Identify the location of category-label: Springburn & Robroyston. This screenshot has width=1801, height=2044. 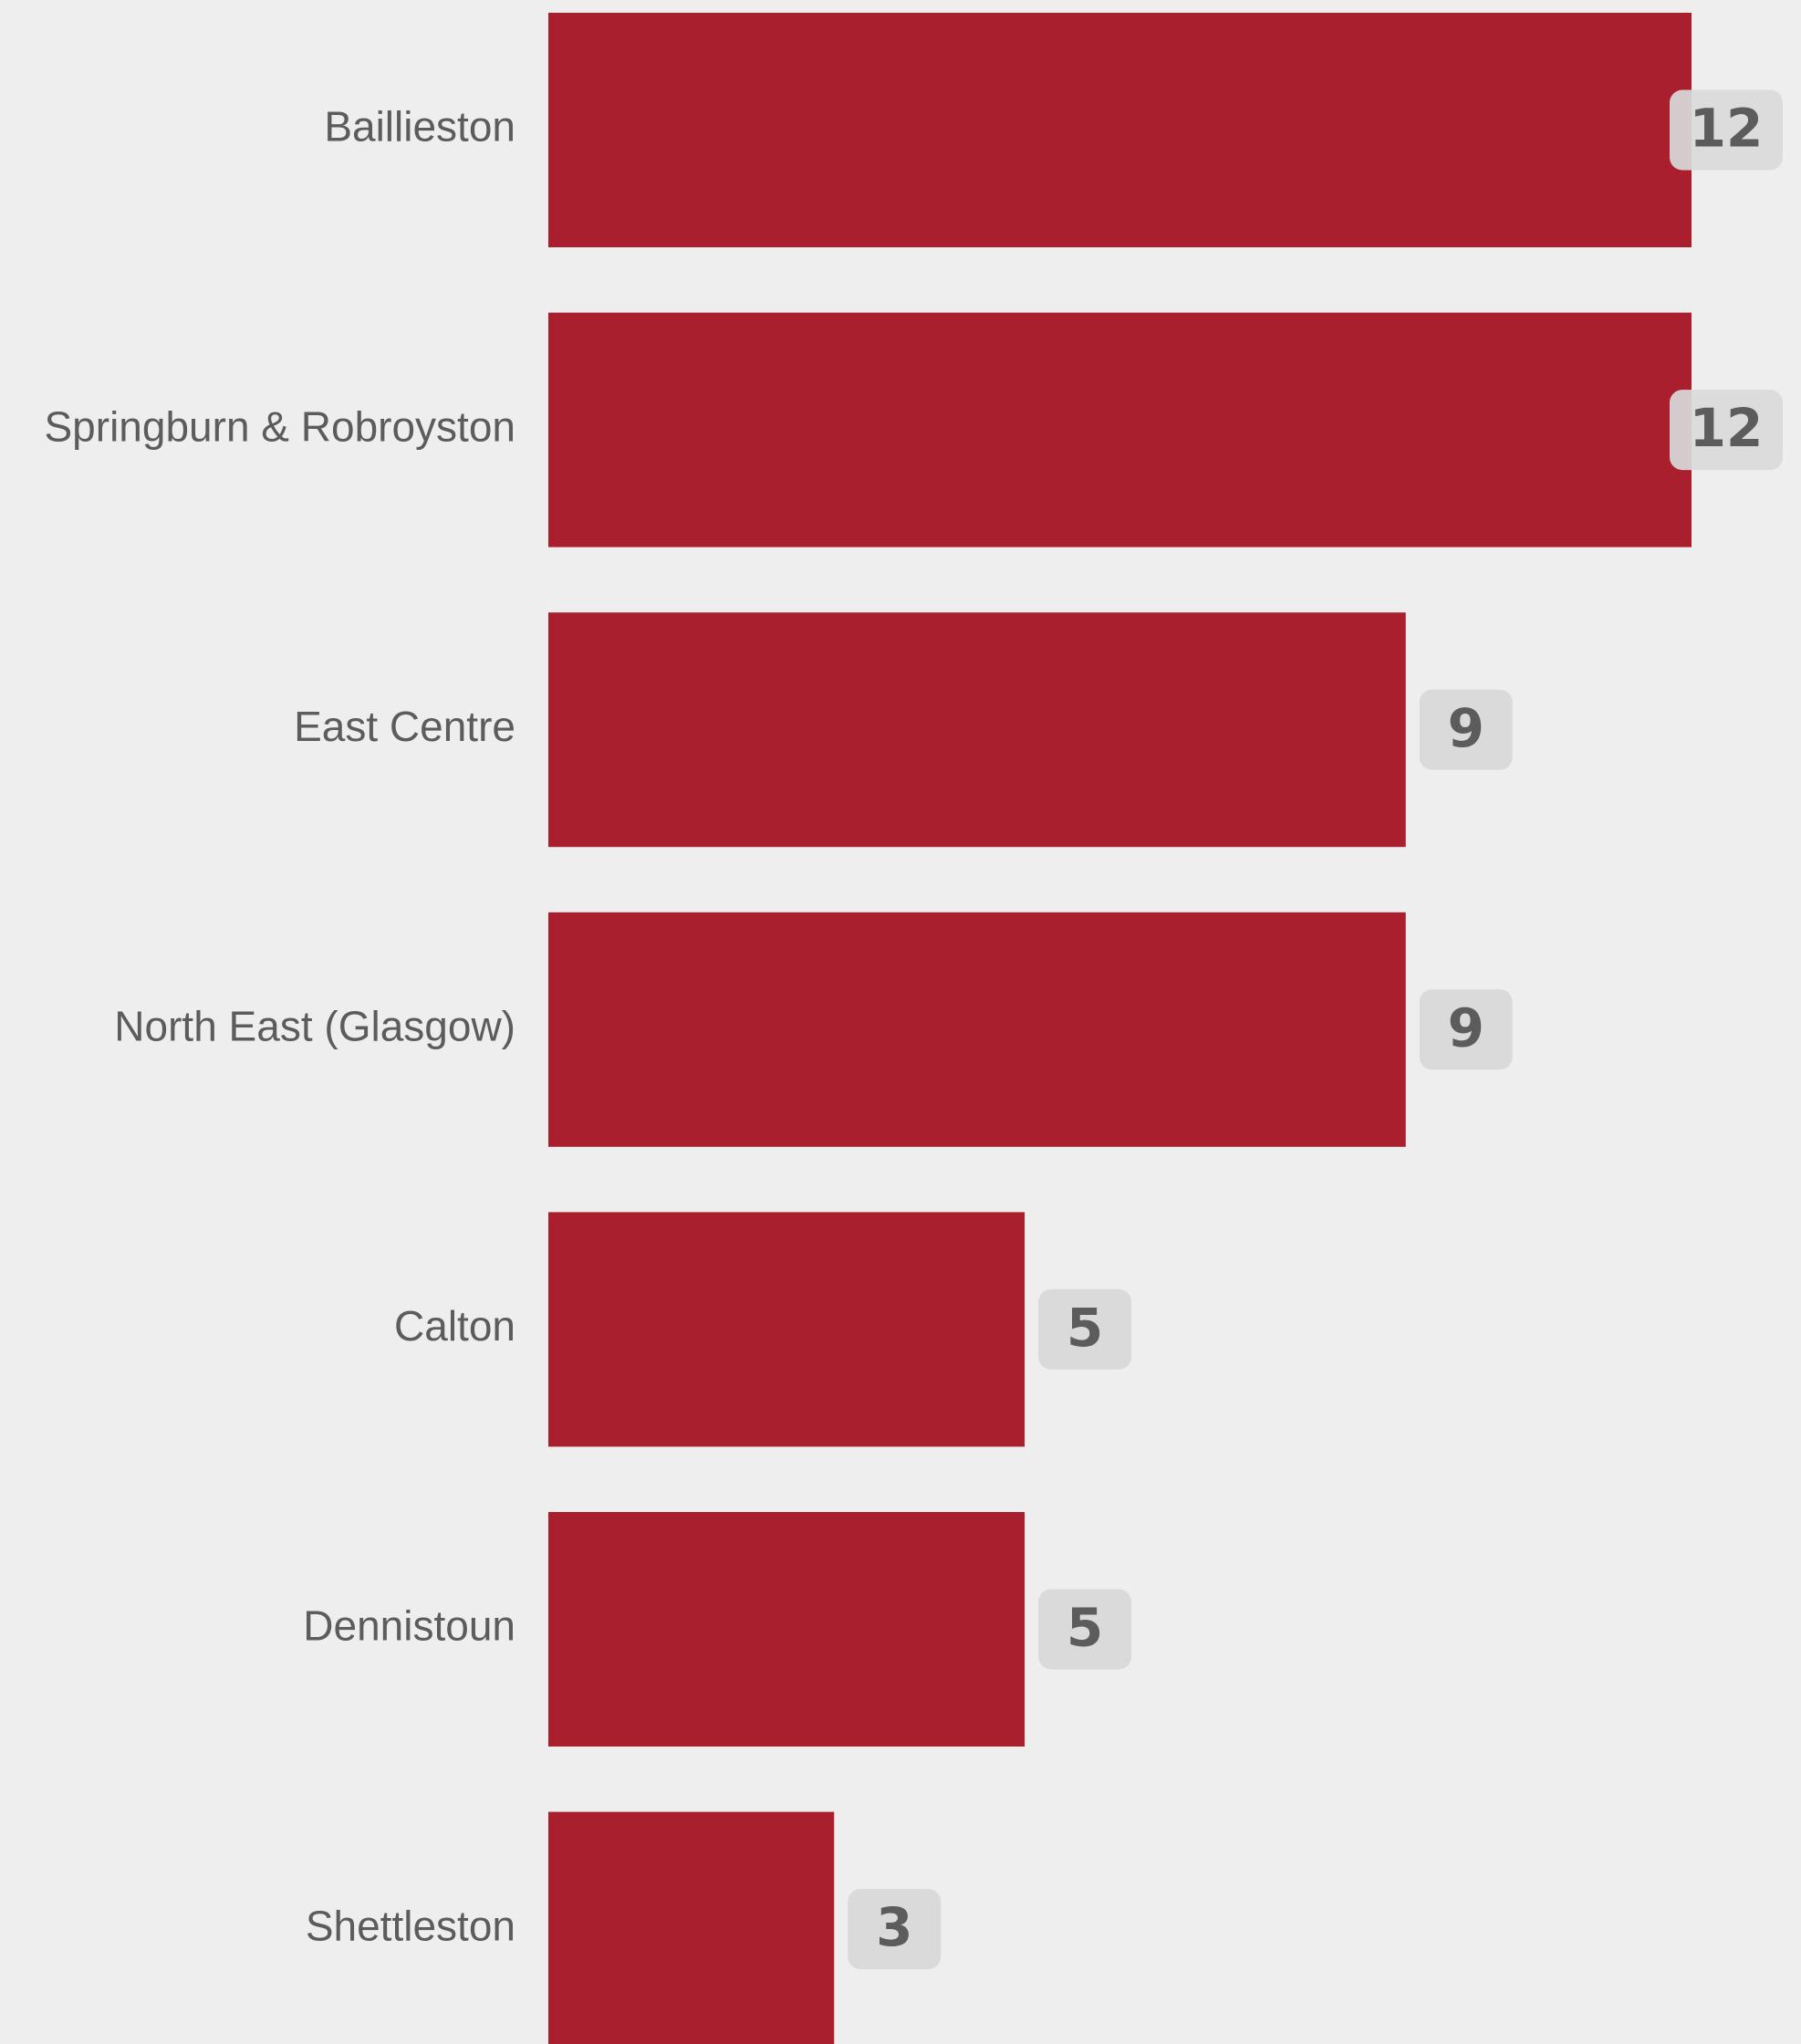
(279, 426).